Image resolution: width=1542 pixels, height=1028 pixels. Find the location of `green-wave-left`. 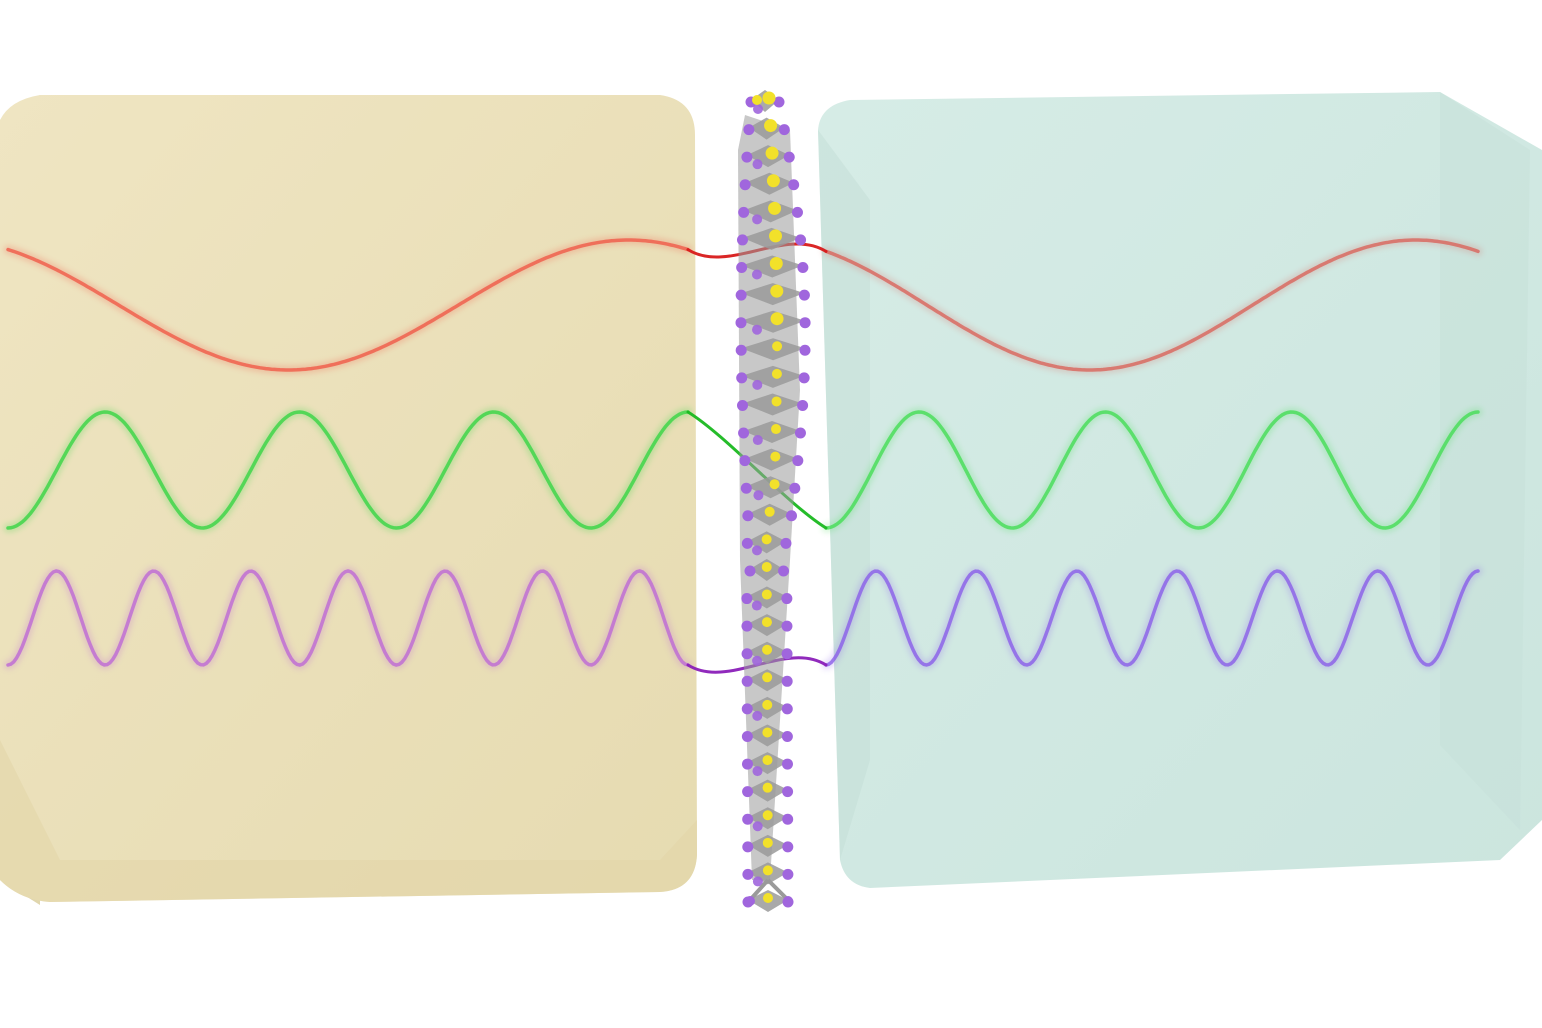

green-wave-left is located at coordinates (348, 470).